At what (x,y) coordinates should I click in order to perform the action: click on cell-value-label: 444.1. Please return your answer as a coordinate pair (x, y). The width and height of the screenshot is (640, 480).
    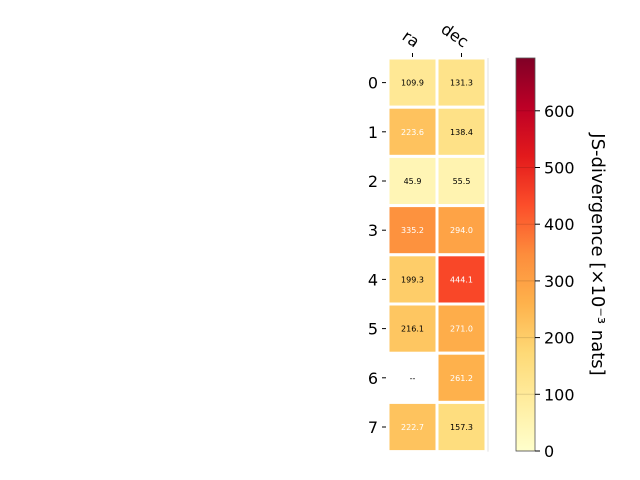
    Looking at the image, I should click on (461, 279).